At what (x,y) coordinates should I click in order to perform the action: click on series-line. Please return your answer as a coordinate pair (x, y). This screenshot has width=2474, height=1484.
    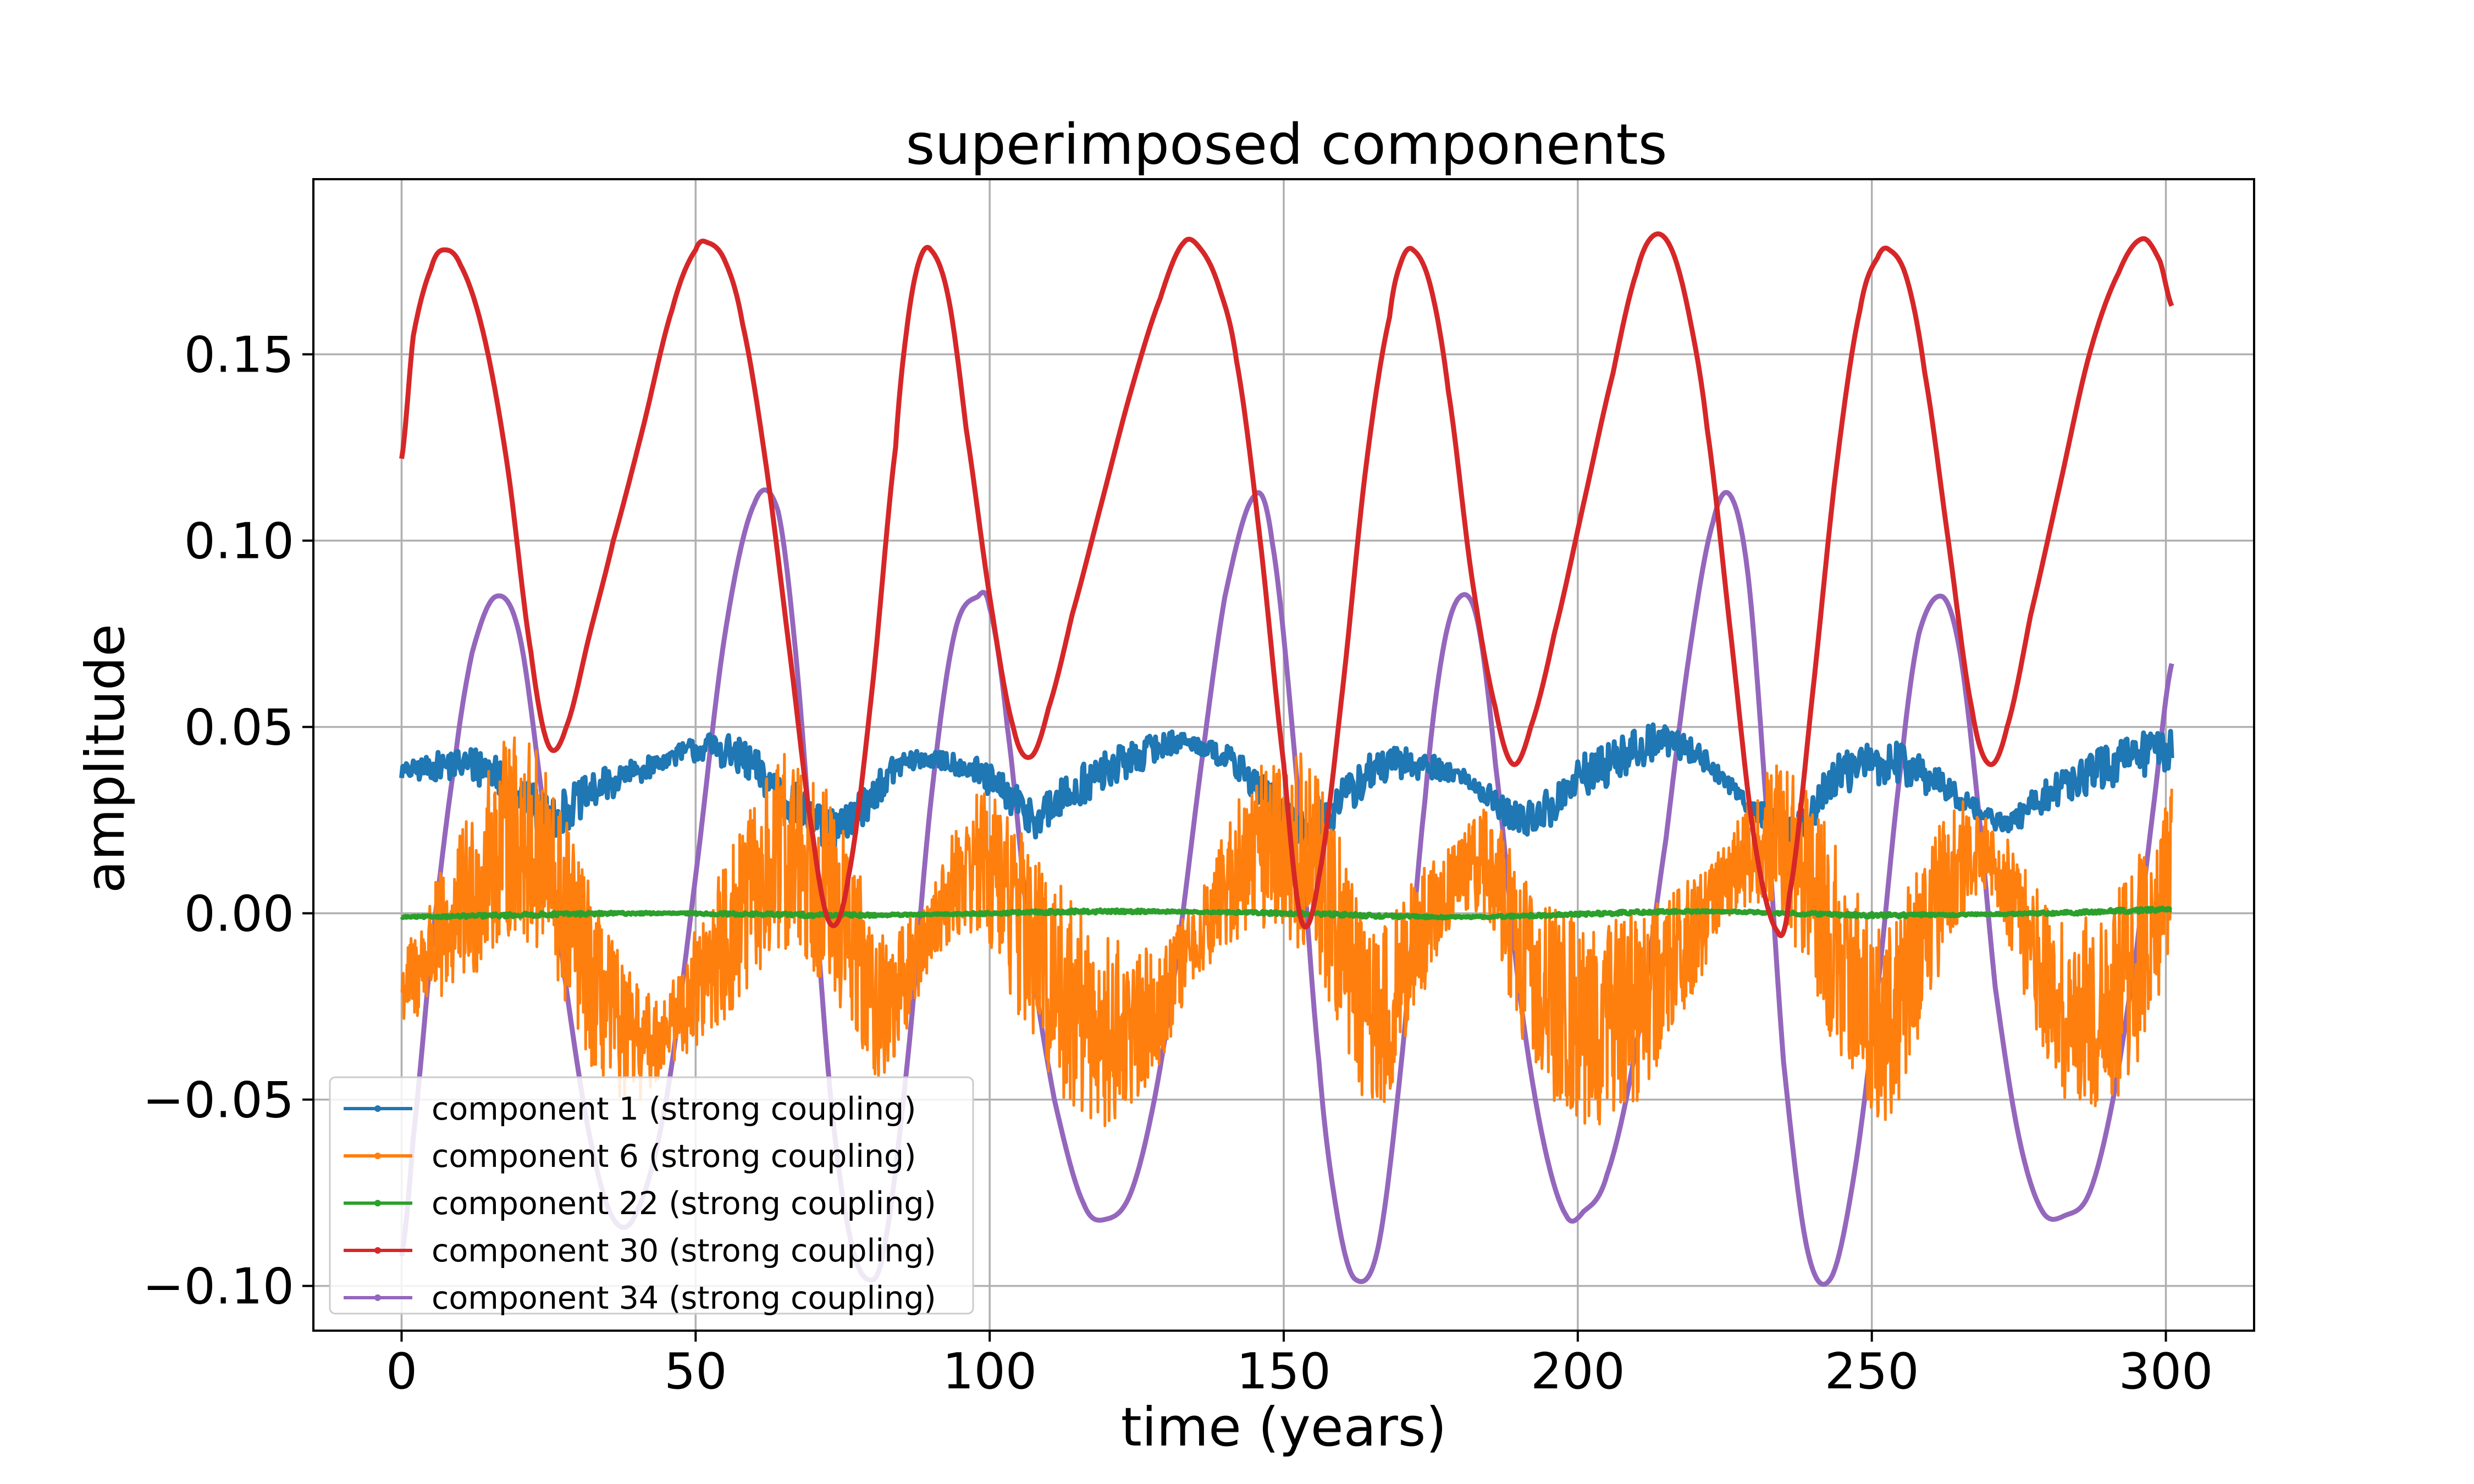
    Looking at the image, I should click on (1286, 913).